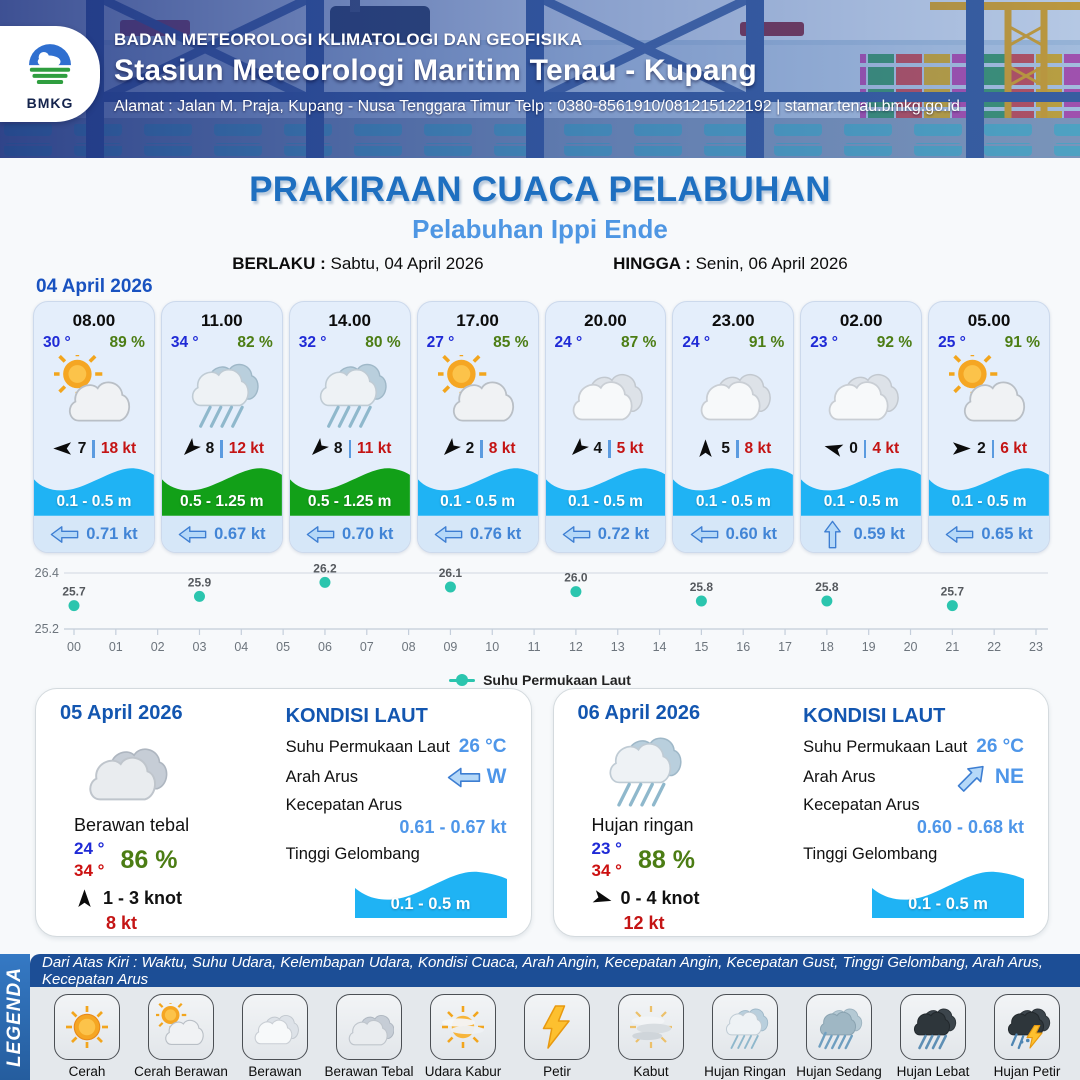 This screenshot has height=1080, width=1080. Describe the element at coordinates (651, 1033) in the screenshot. I see `legend-item: Kabut` at that location.